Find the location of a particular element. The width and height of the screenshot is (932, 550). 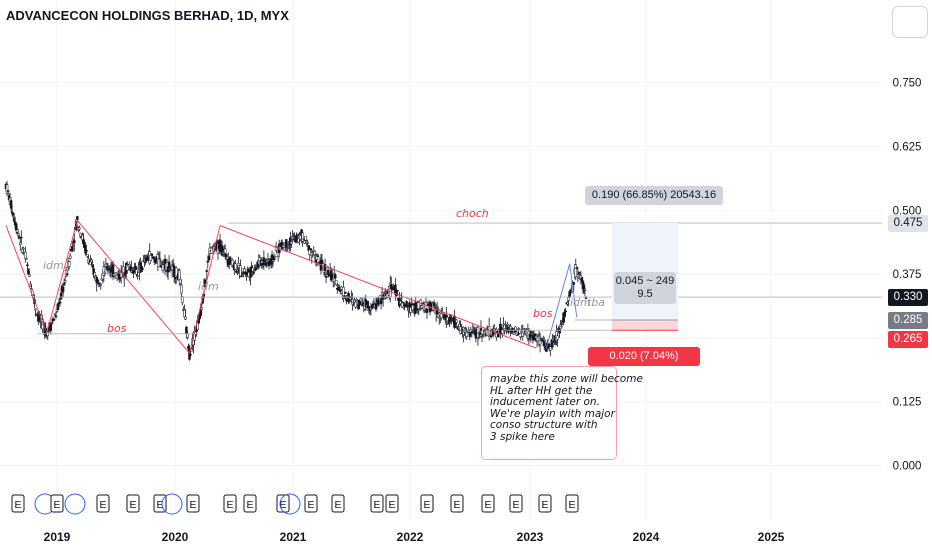

x-tick-label: 2021 is located at coordinates (293, 537).